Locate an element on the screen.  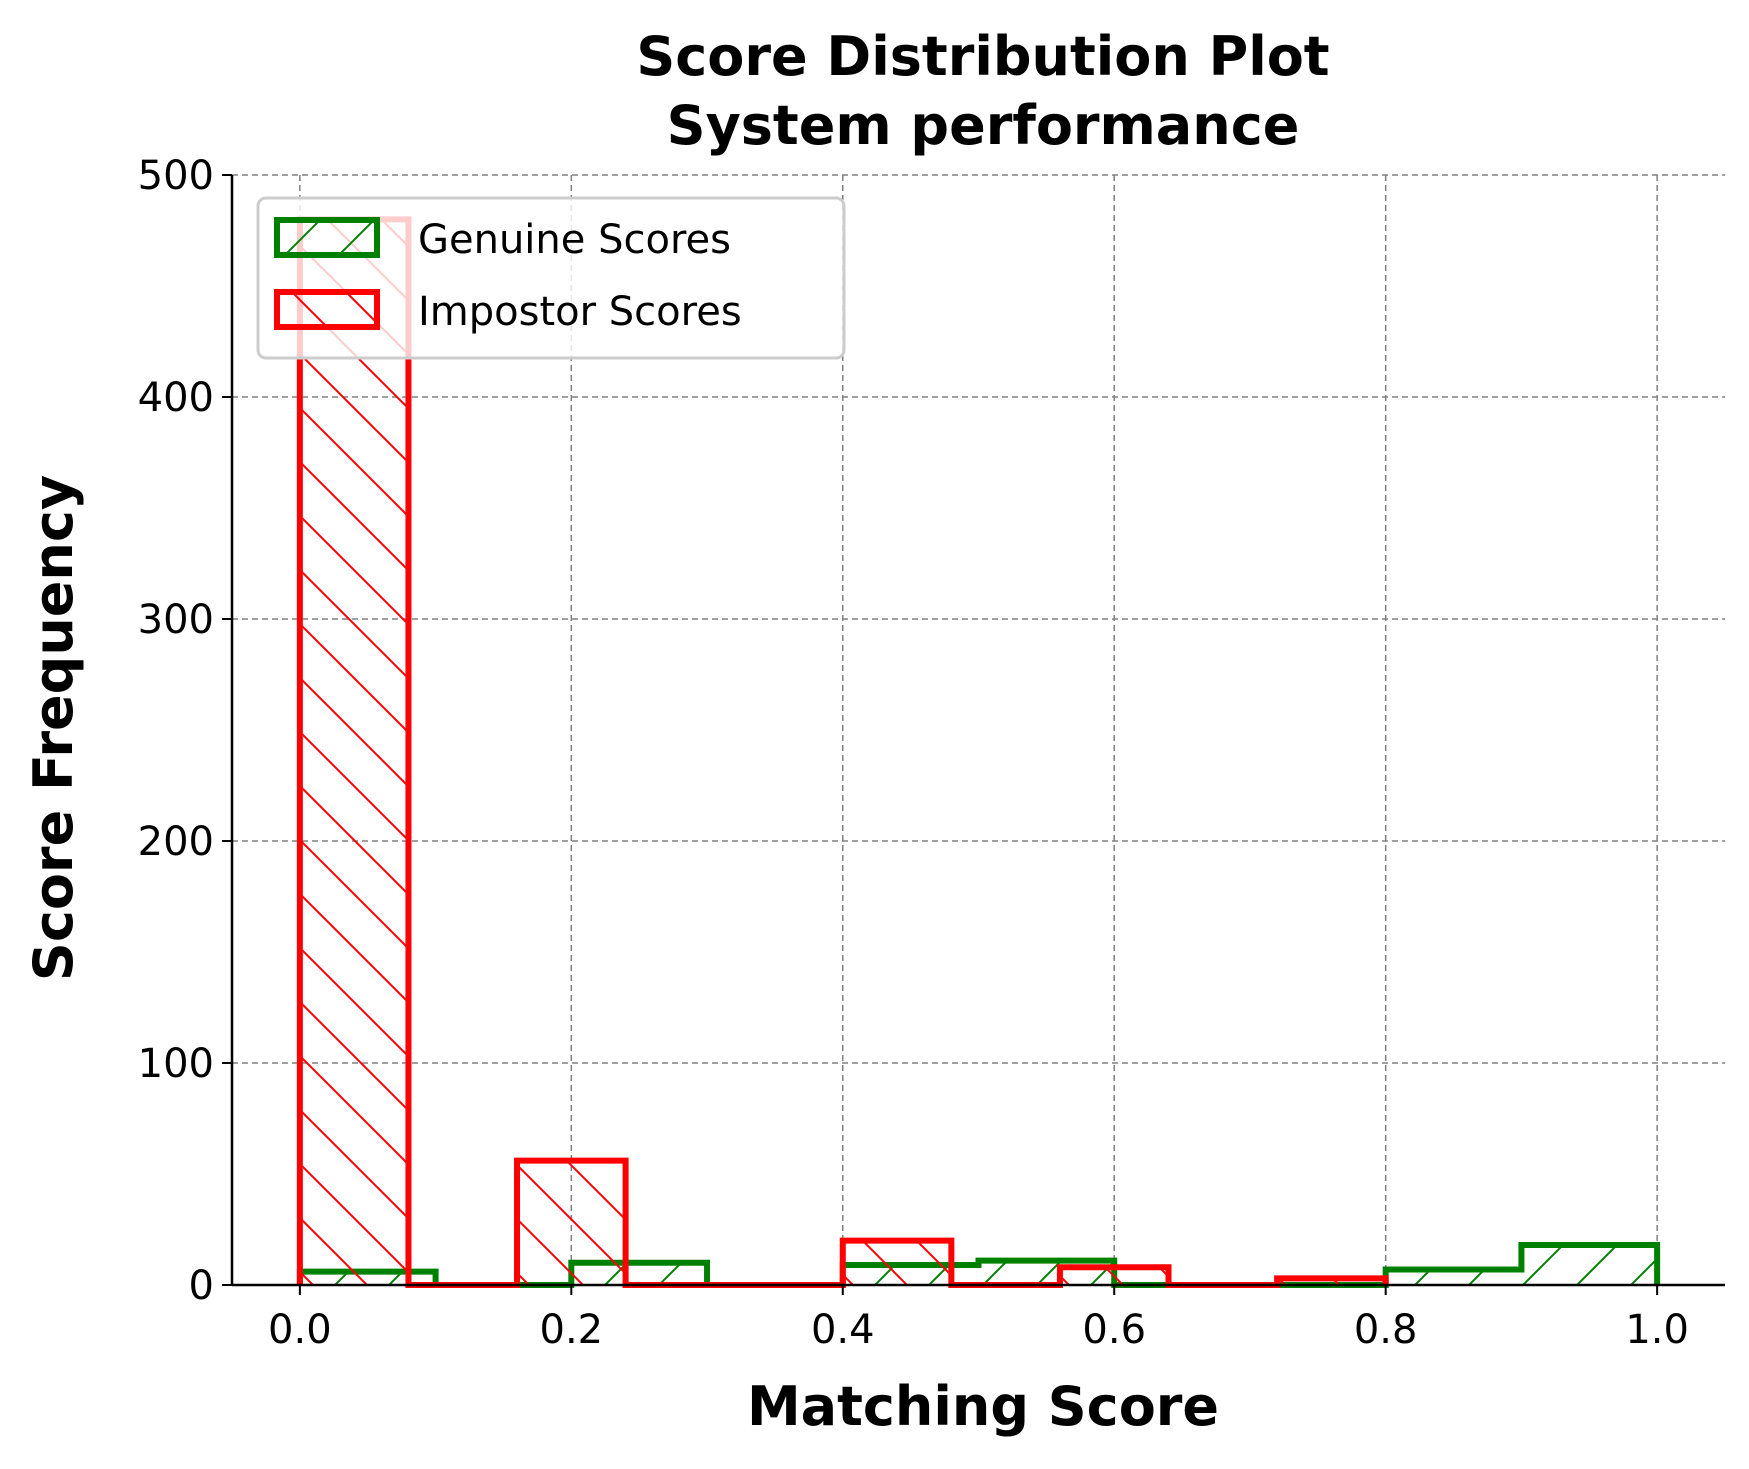
chart-title-line-1: Score Distribution Plot is located at coordinates (982, 56).